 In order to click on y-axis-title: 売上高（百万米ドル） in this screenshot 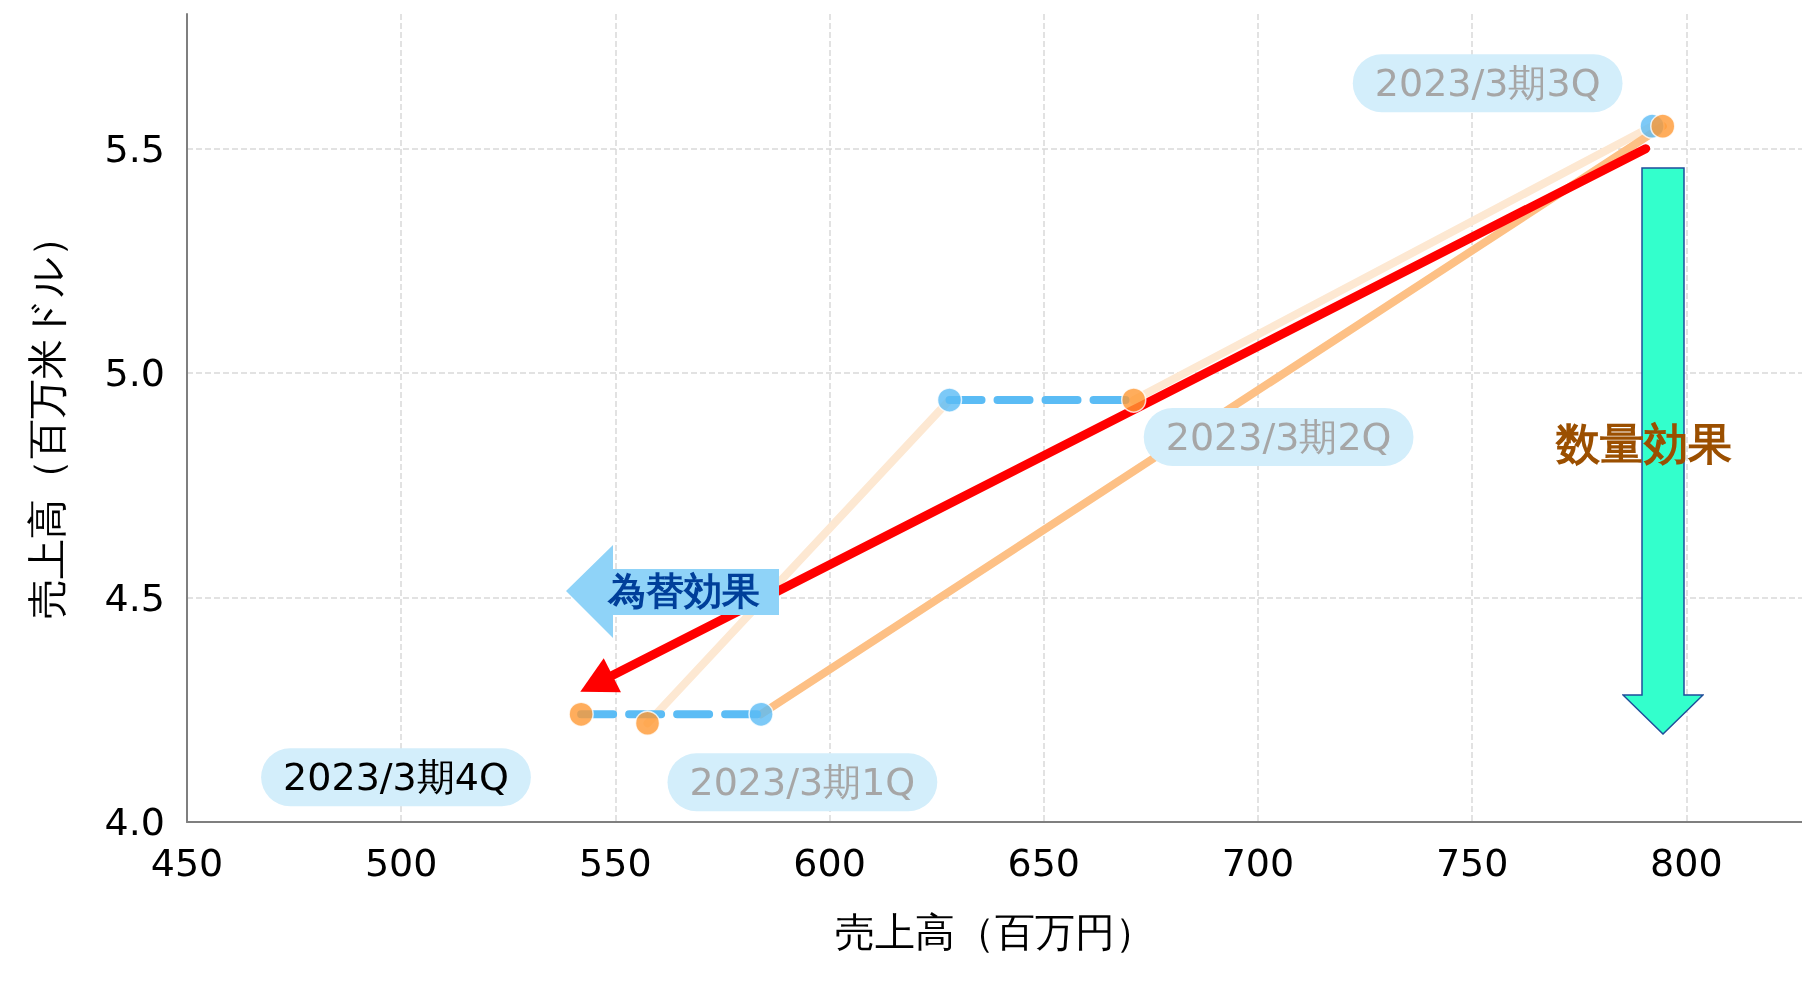, I will do `click(47, 418)`.